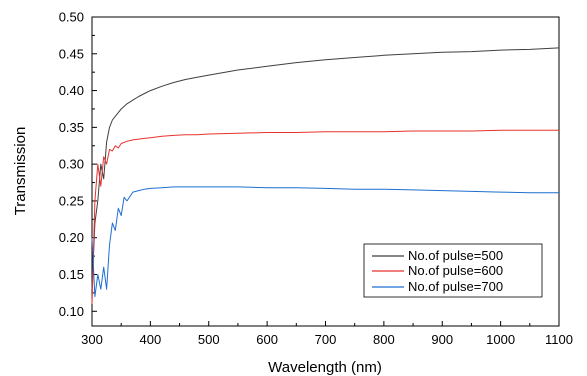  What do you see at coordinates (442, 339) in the screenshot?
I see `x-tick-label: 900` at bounding box center [442, 339].